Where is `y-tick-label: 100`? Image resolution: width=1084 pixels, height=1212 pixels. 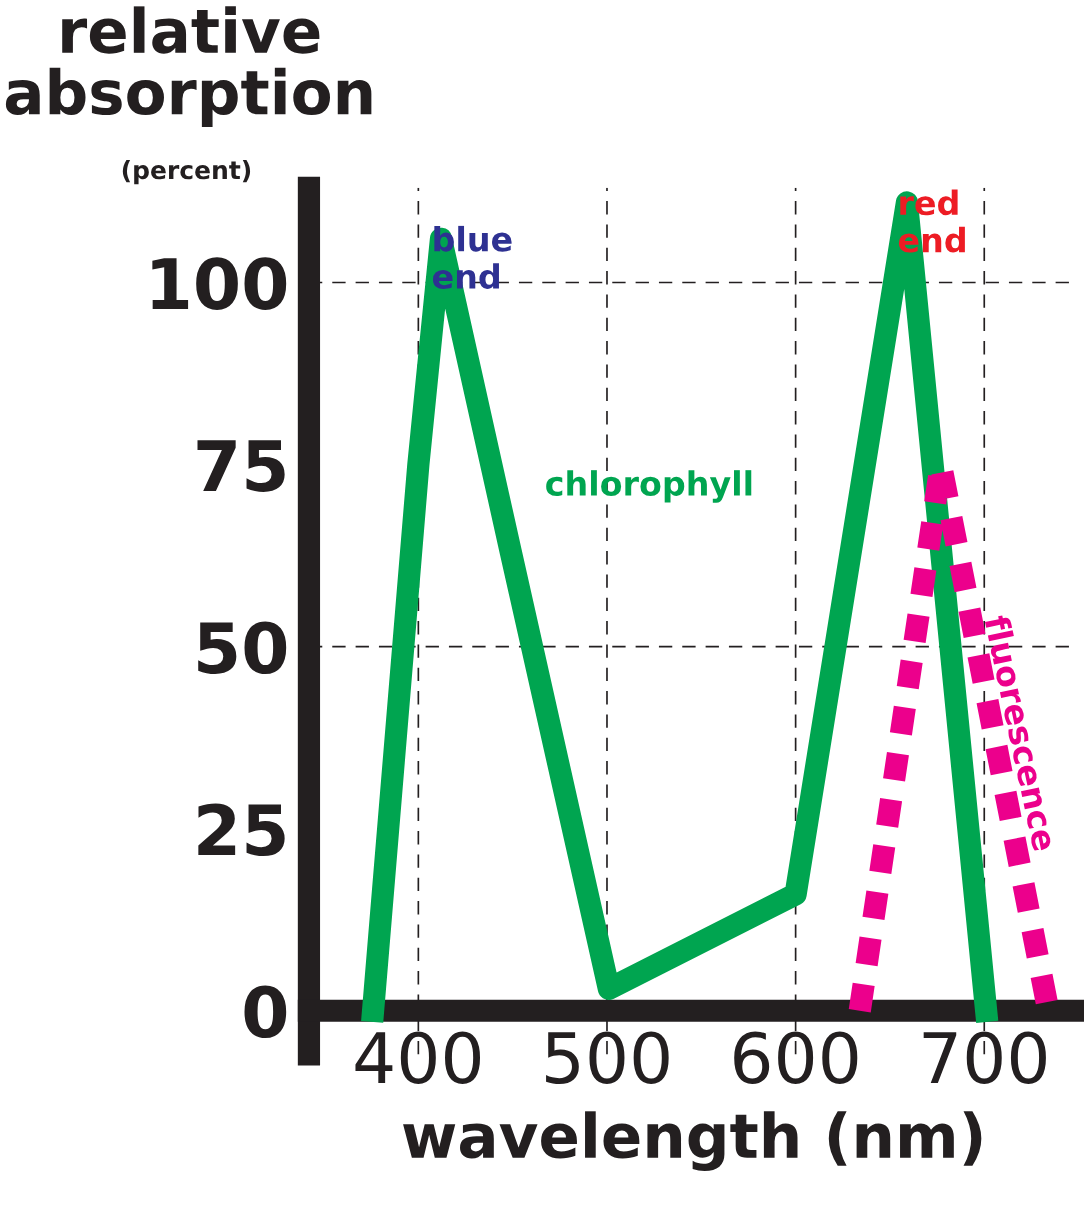
y-tick-label: 100 is located at coordinates (219, 283).